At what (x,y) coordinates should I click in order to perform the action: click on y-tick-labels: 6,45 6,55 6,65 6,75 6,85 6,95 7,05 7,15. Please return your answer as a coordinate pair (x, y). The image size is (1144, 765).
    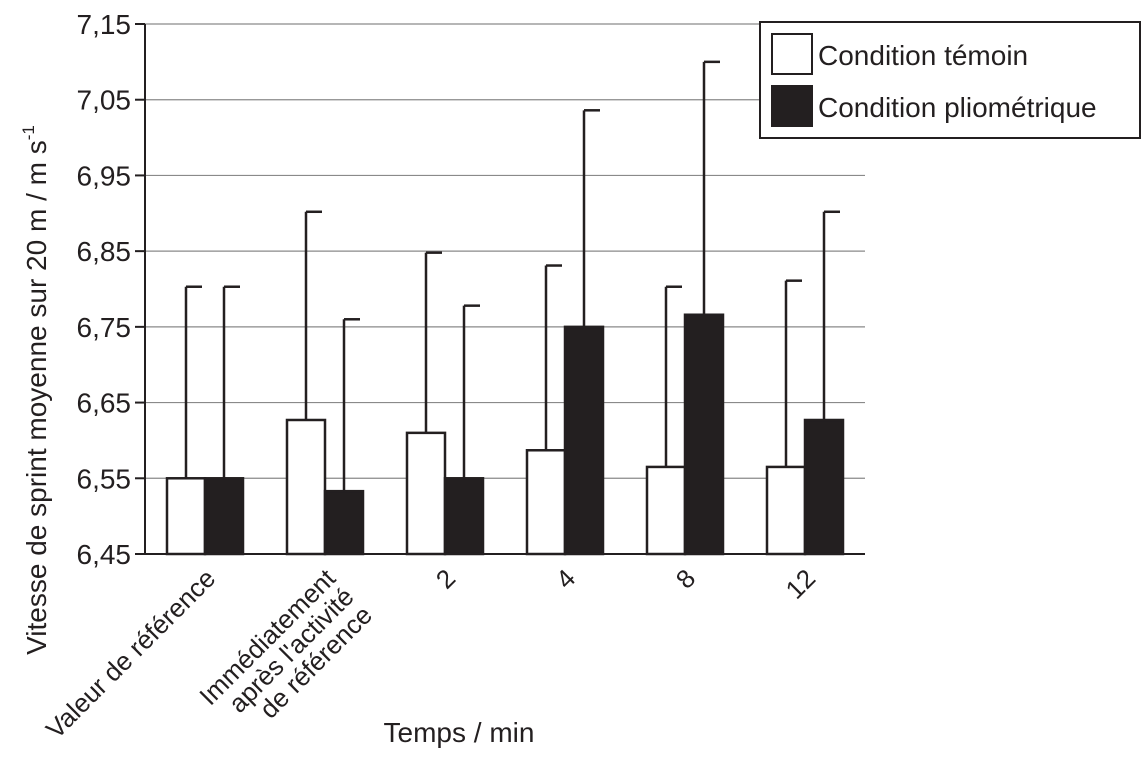
    Looking at the image, I should click on (104, 289).